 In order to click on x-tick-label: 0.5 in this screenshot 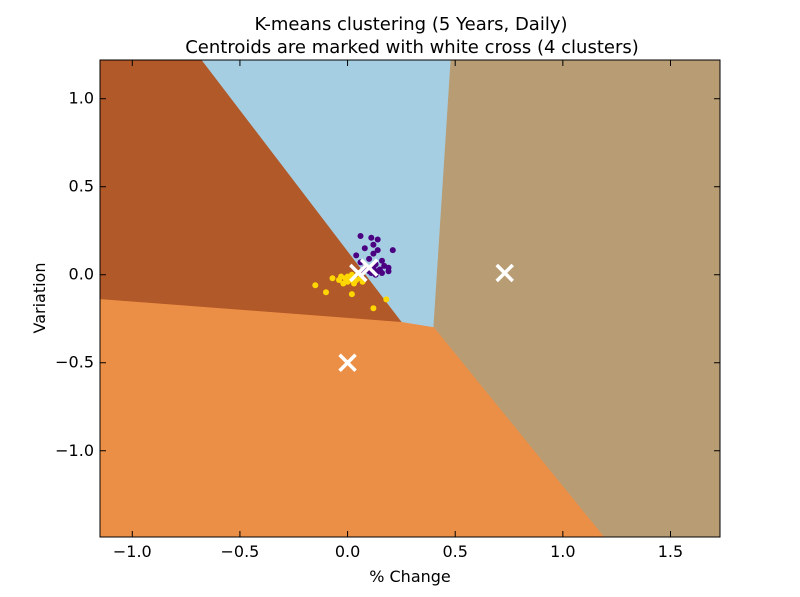, I will do `click(454, 551)`.